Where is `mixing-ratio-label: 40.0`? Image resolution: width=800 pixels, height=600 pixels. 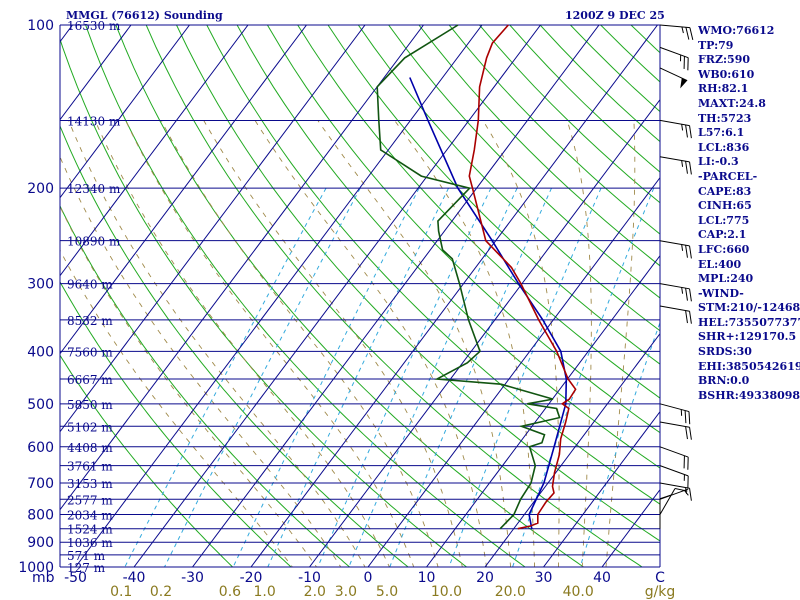 mixing-ratio-label: 40.0 is located at coordinates (578, 592).